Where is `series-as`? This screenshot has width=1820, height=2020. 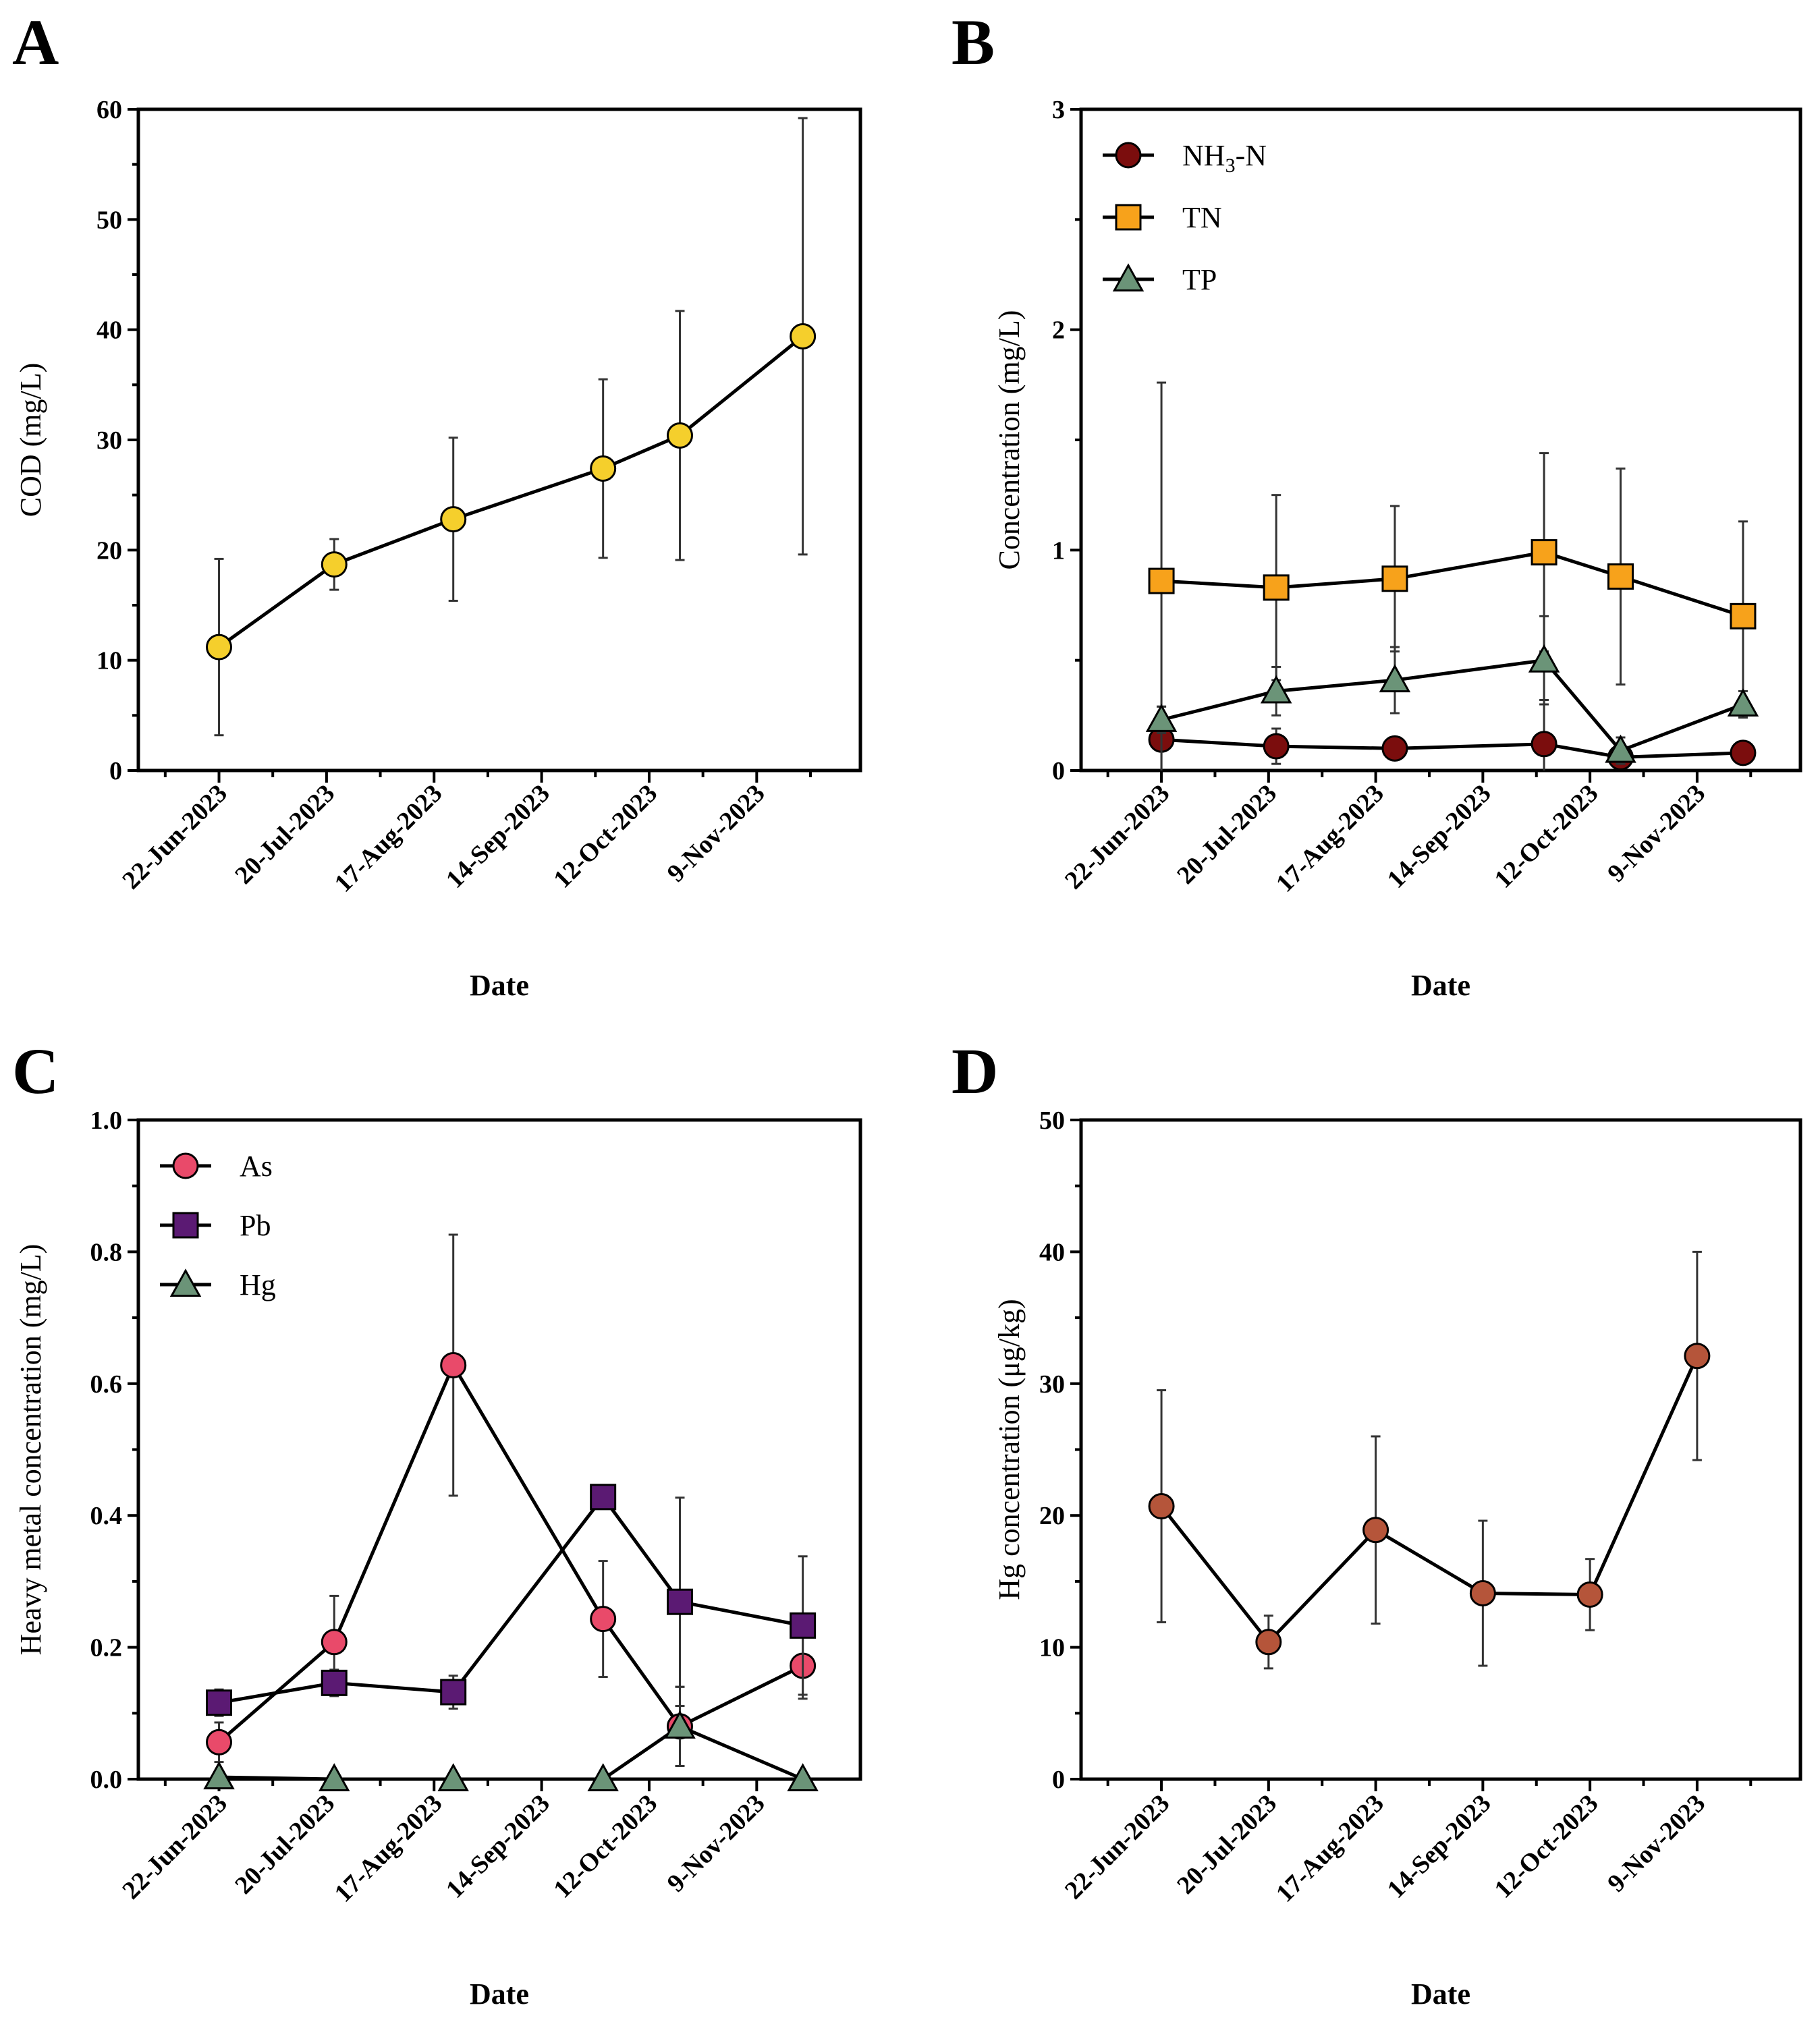
series-as is located at coordinates (512, 1500).